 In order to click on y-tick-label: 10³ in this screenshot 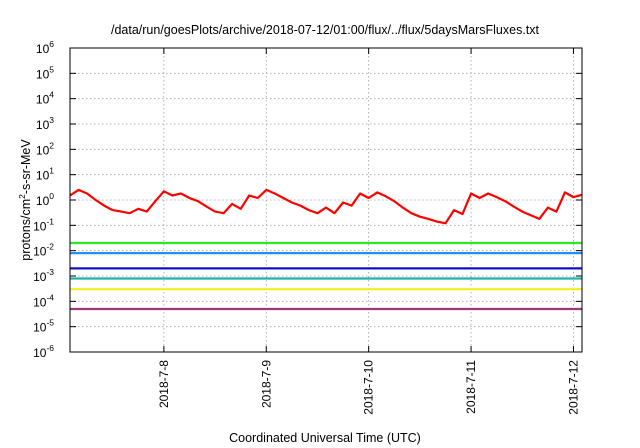, I will do `click(45, 123)`.